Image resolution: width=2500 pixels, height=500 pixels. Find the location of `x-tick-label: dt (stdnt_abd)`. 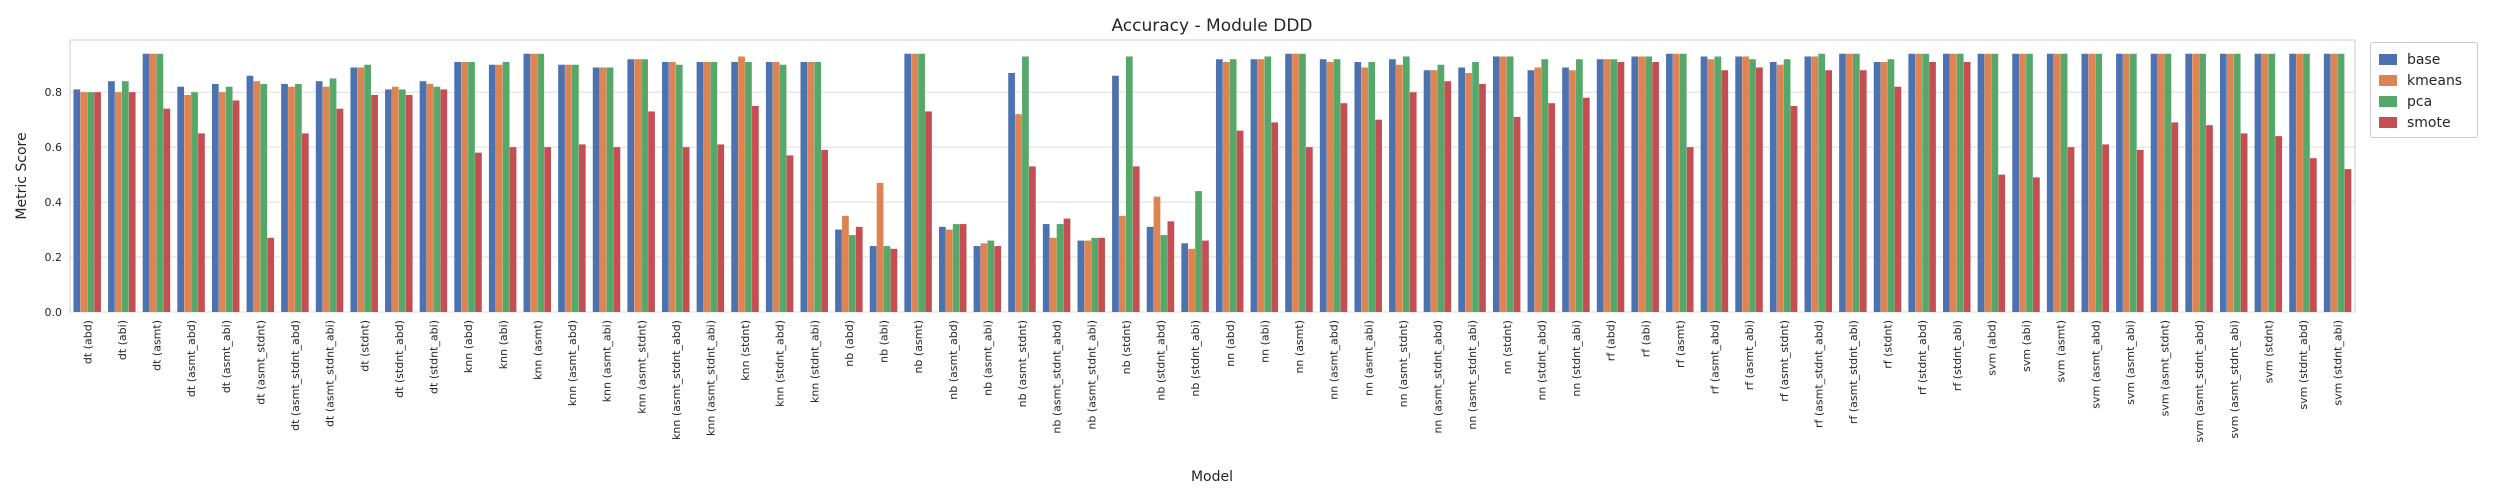

x-tick-label: dt (stdnt_abd) is located at coordinates (399, 359).